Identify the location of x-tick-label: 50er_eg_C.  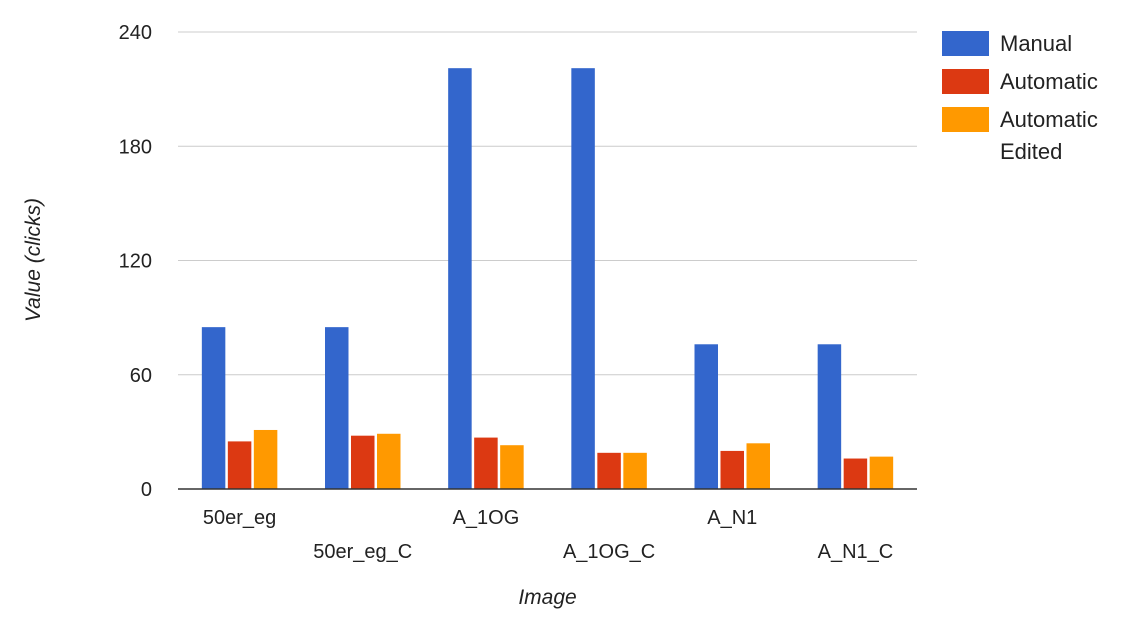
(362, 552).